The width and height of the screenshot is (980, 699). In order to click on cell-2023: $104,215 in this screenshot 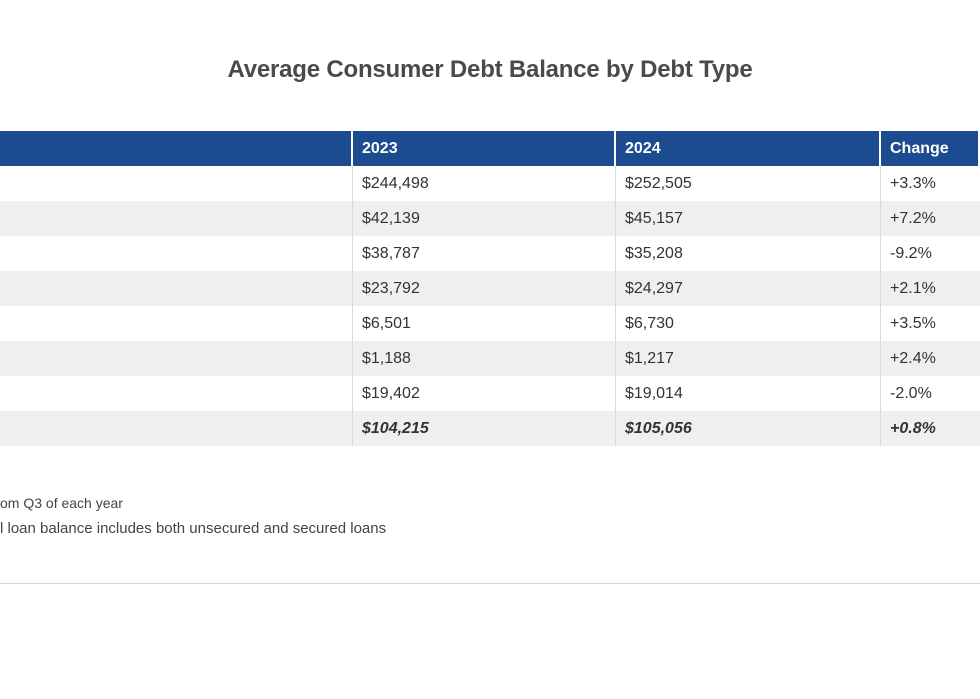, I will do `click(484, 428)`.